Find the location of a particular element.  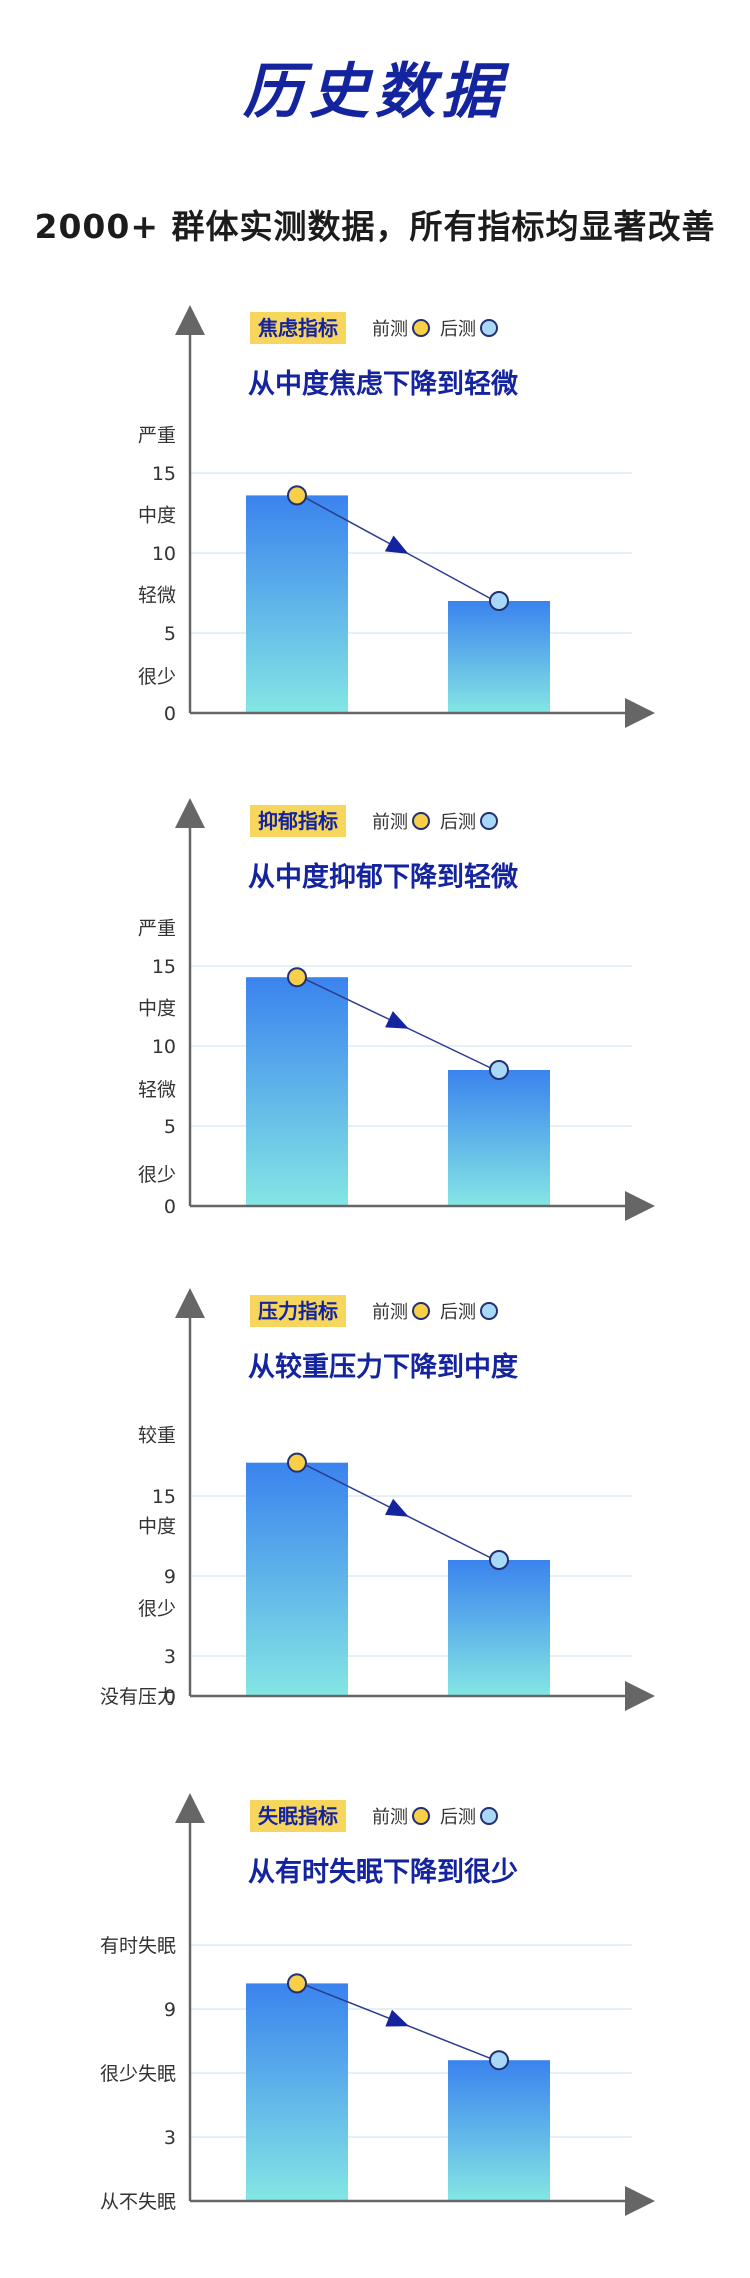

chart-tag: 失眠指标 is located at coordinates (298, 1816).